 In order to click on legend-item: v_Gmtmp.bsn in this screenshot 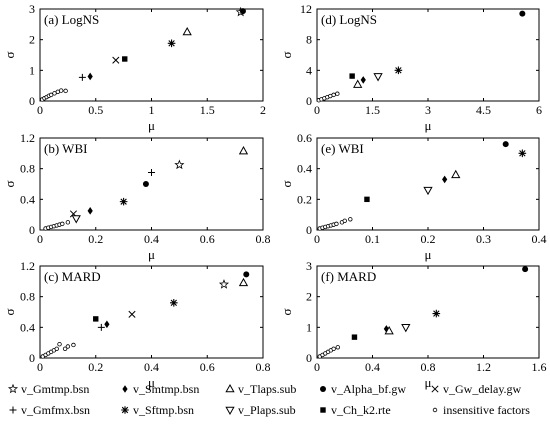, I will do `click(48, 389)`.